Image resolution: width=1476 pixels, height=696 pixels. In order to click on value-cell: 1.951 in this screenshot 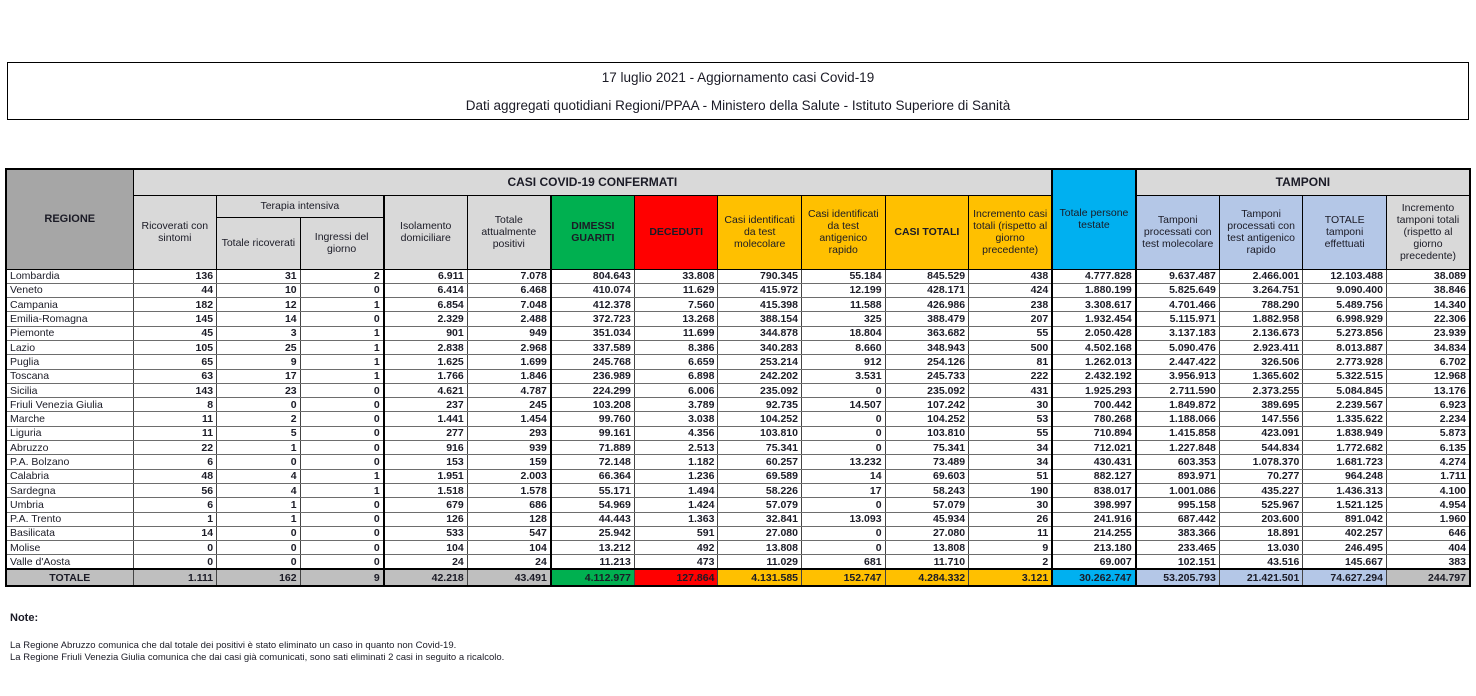, I will do `click(425, 476)`.